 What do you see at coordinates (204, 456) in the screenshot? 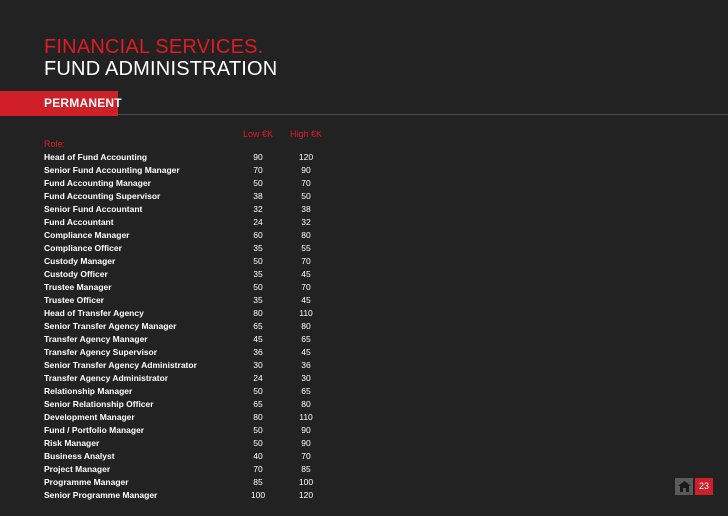
I see `table-row: Business Analyst 40 70` at bounding box center [204, 456].